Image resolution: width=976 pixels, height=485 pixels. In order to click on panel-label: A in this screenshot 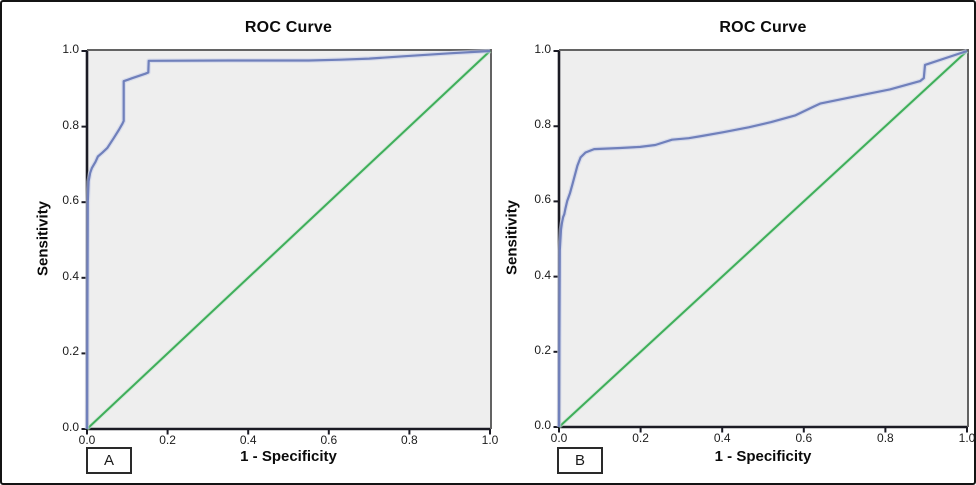, I will do `click(108, 460)`.